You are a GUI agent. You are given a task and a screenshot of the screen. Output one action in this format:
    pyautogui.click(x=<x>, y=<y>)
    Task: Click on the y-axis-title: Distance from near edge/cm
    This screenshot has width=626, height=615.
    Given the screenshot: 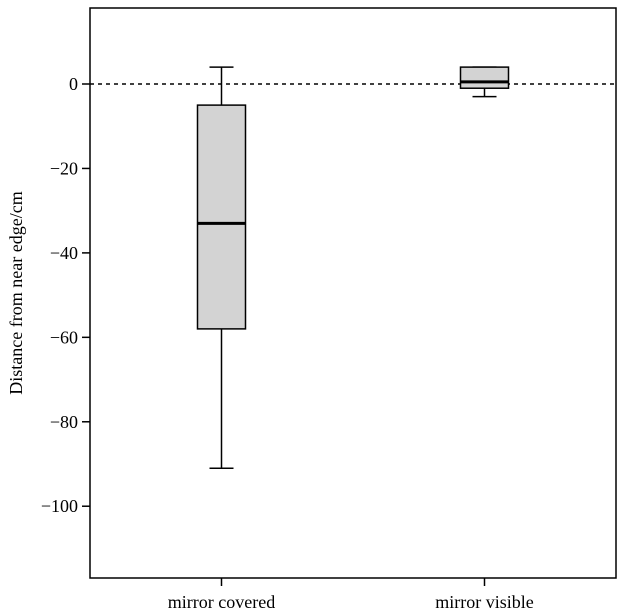 What is the action you would take?
    pyautogui.click(x=16, y=292)
    